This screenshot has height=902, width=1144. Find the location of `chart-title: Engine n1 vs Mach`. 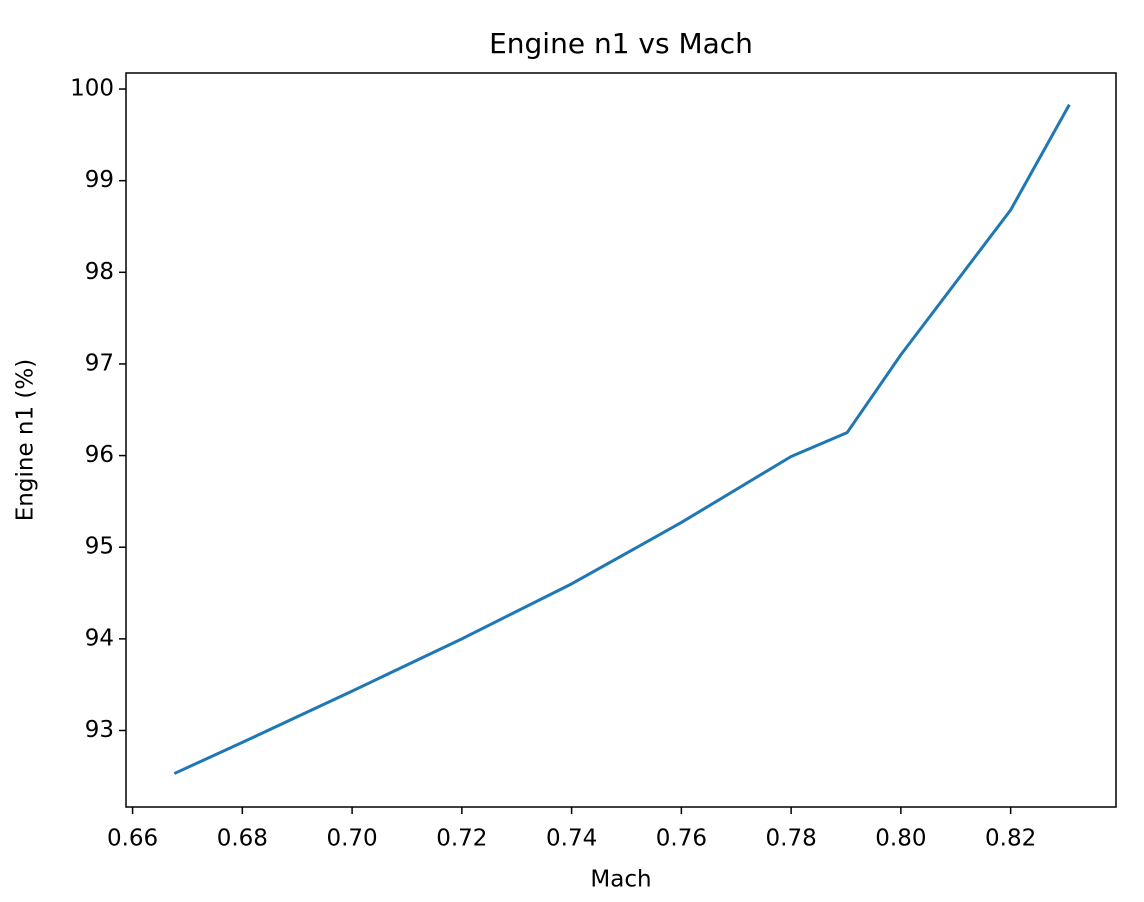

chart-title: Engine n1 vs Mach is located at coordinates (621, 43).